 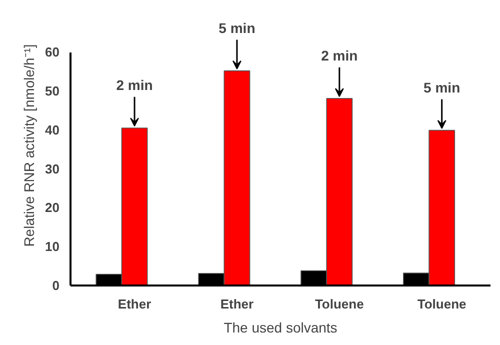 What do you see at coordinates (52, 52) in the screenshot?
I see `y-tick-label: 60` at bounding box center [52, 52].